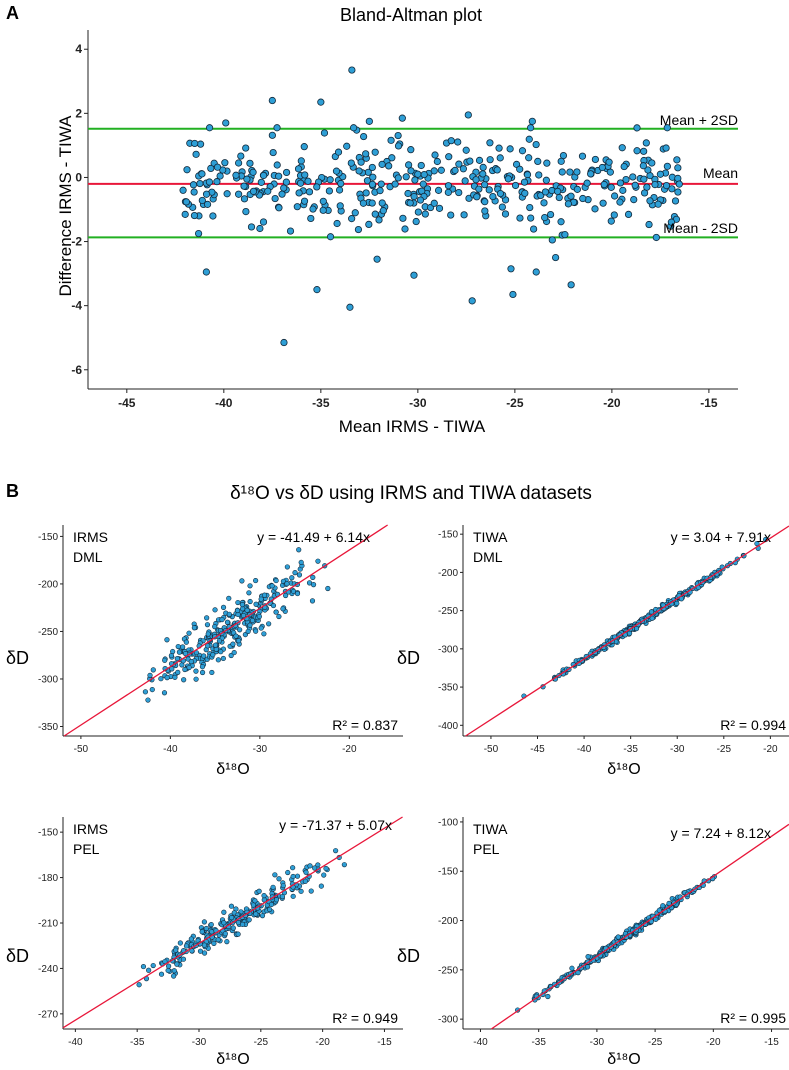  Describe the element at coordinates (12, 13) in the screenshot. I see `panel-a-label: A` at that location.